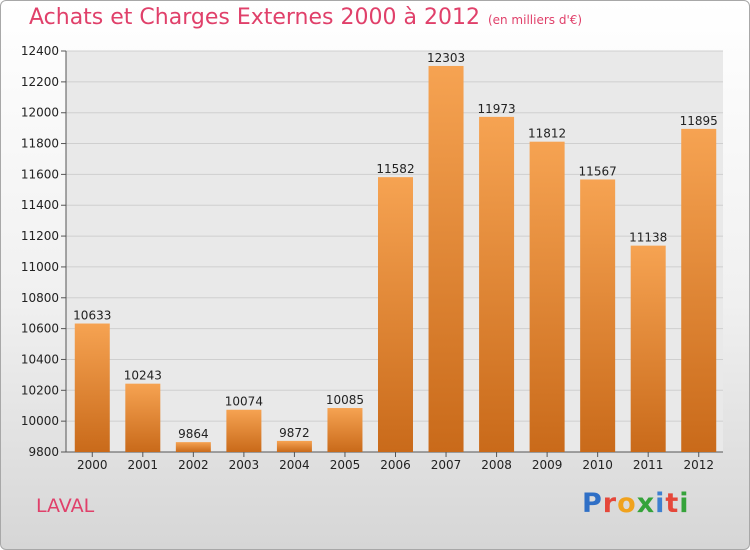  What do you see at coordinates (143, 376) in the screenshot?
I see `data-label: 10243` at bounding box center [143, 376].